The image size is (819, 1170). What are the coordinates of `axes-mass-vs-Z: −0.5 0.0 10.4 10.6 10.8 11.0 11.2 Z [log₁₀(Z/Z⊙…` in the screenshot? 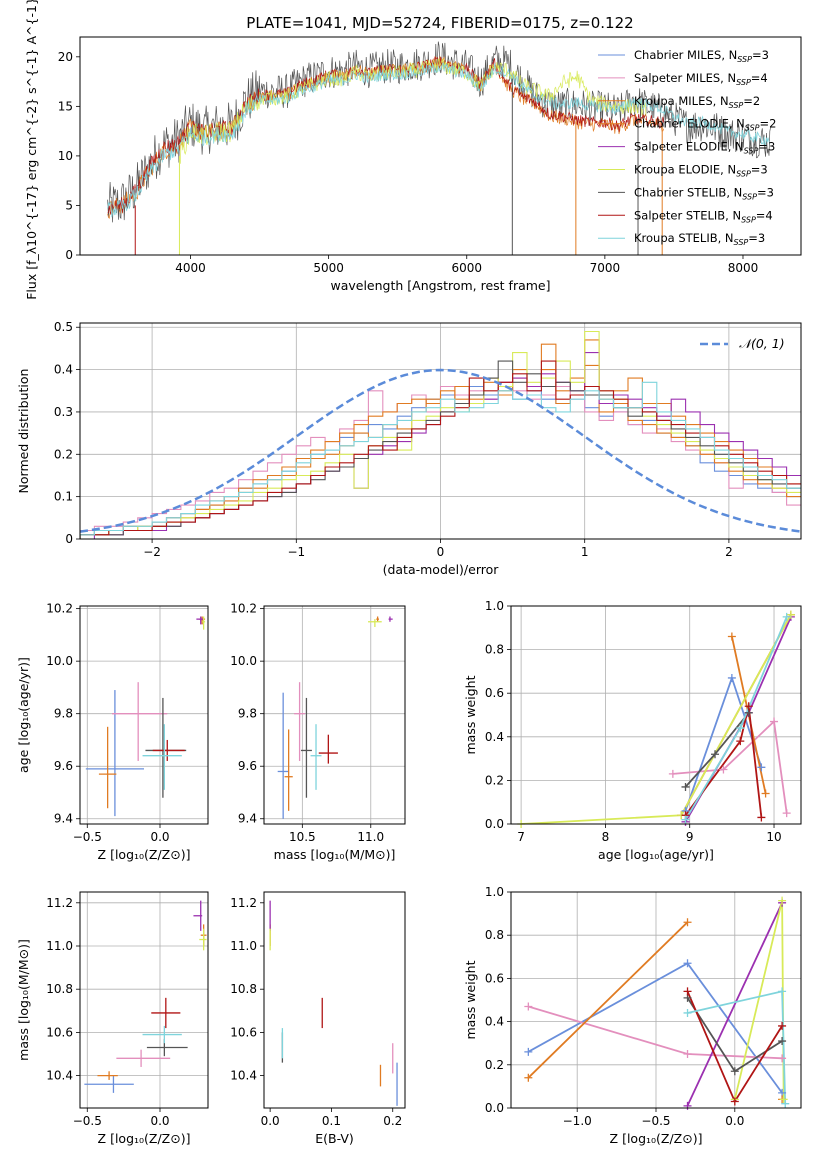 It's located at (112, 1018).